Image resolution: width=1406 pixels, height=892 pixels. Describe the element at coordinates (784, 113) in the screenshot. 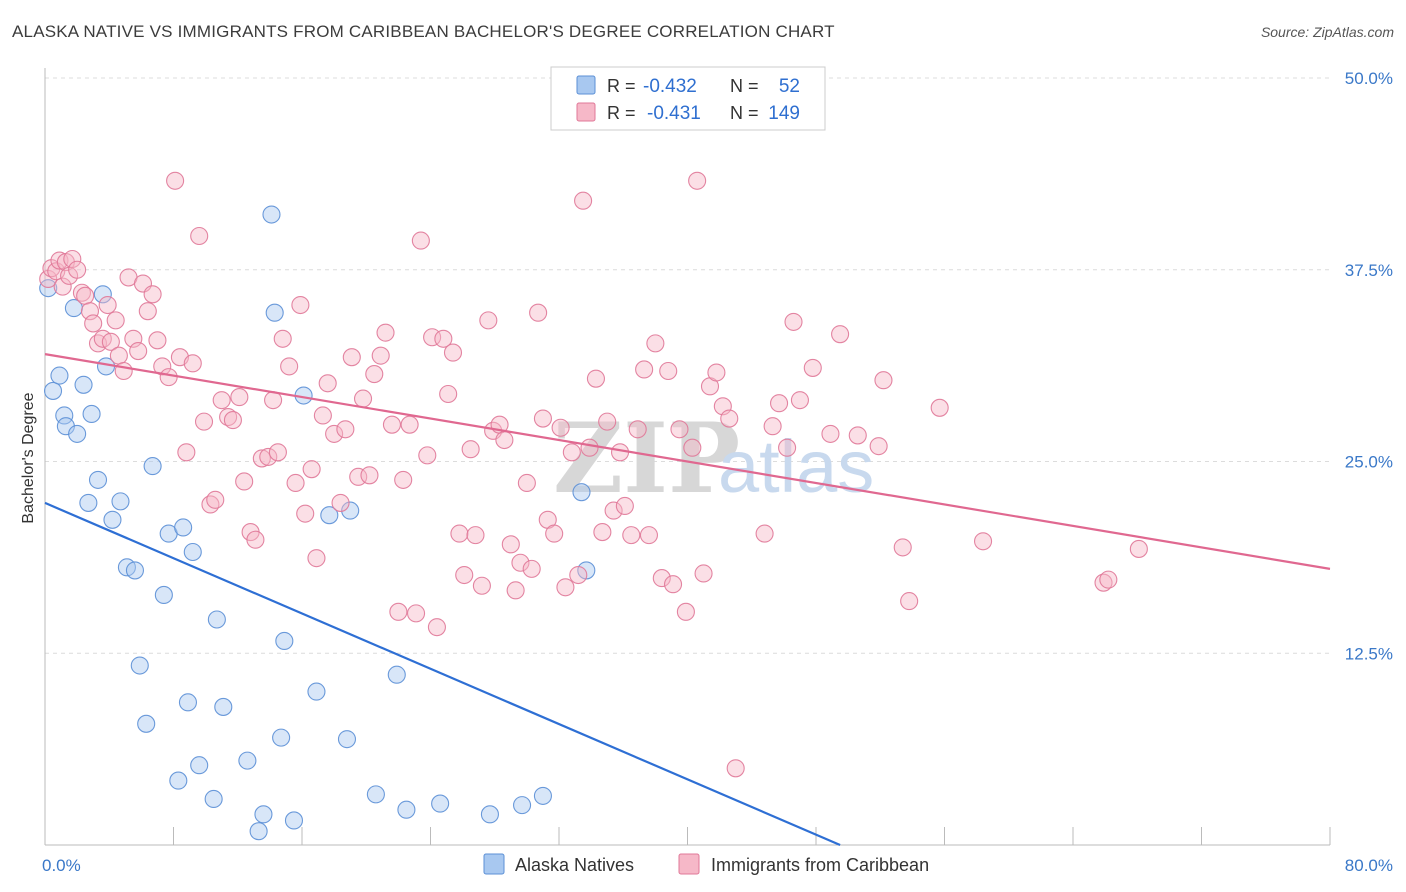

I see `legend-n-value: 149` at that location.